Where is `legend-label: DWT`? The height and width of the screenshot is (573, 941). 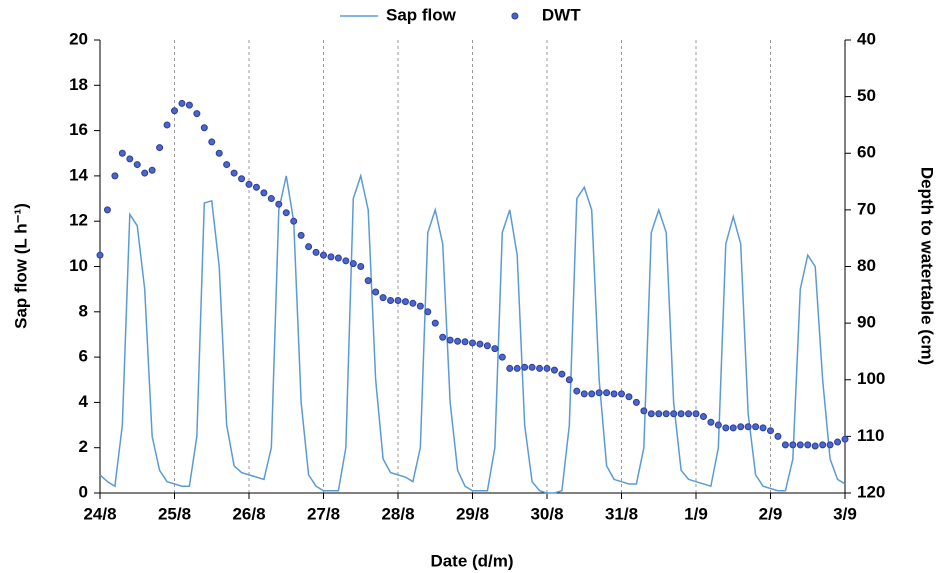 legend-label: DWT is located at coordinates (561, 14).